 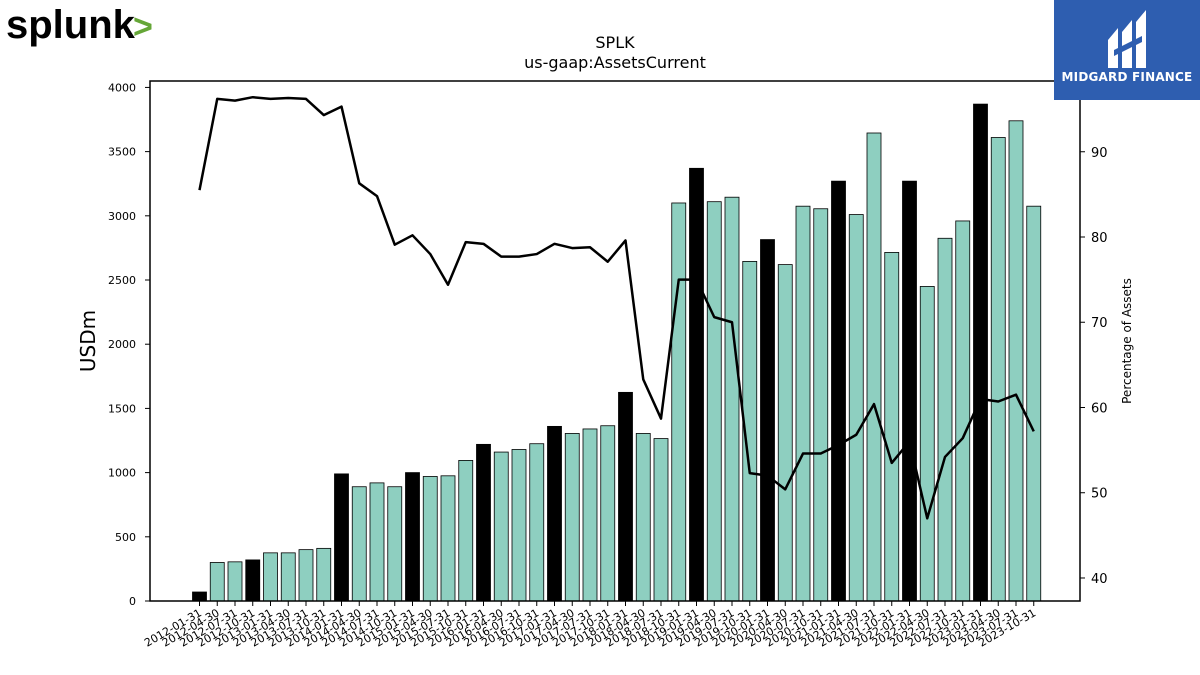 What do you see at coordinates (615, 62) in the screenshot?
I see `chart-subtitle: us-gaap:AssetsCurrent` at bounding box center [615, 62].